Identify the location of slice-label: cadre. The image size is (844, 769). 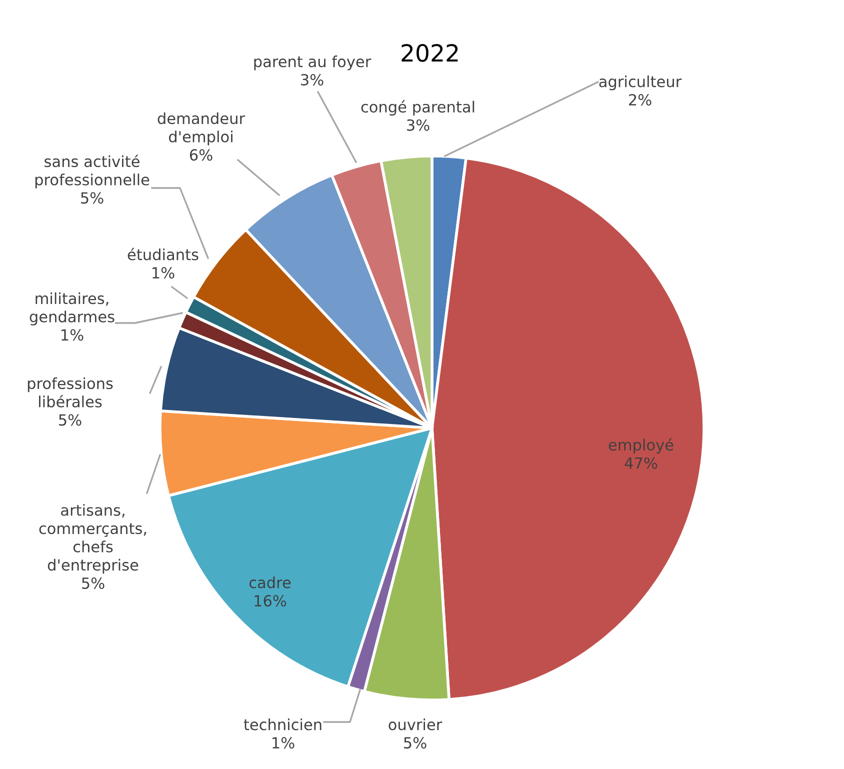
(270, 582).